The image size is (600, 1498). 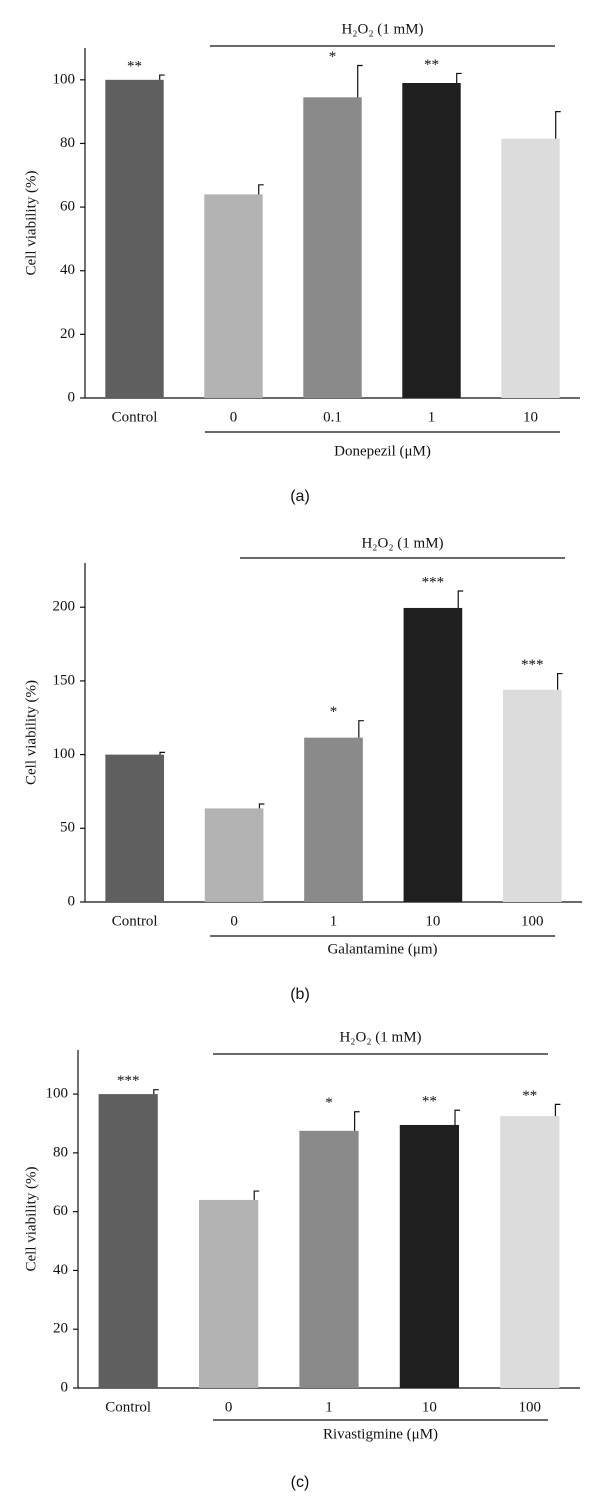 What do you see at coordinates (300, 1482) in the screenshot?
I see `panel-label: (c)` at bounding box center [300, 1482].